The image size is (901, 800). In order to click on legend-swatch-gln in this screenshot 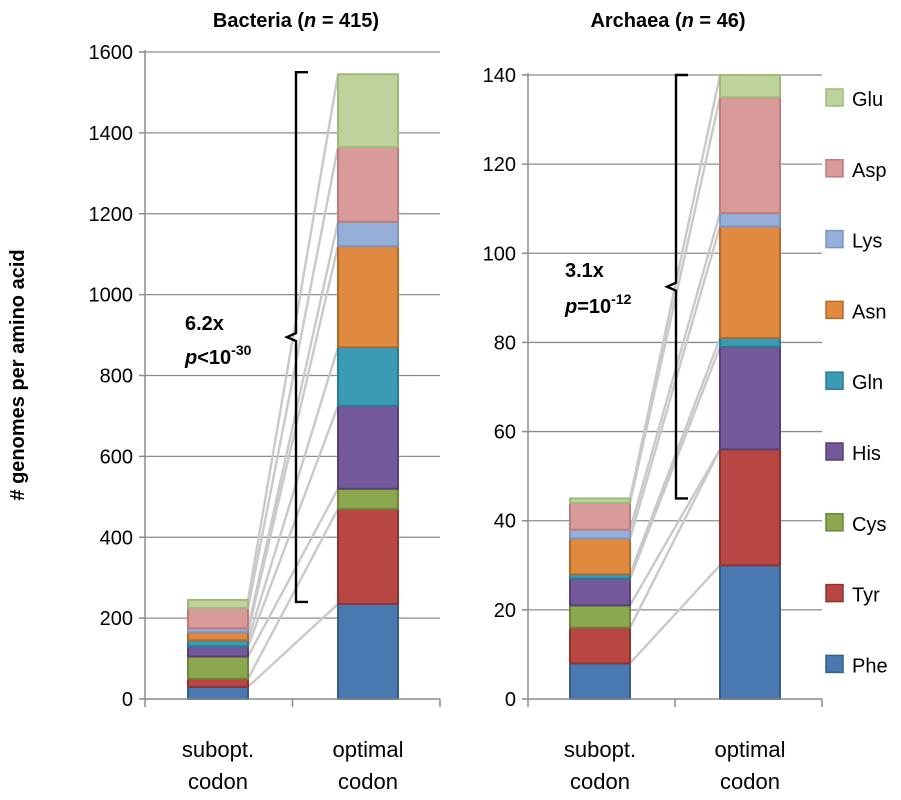, I will do `click(834, 380)`.